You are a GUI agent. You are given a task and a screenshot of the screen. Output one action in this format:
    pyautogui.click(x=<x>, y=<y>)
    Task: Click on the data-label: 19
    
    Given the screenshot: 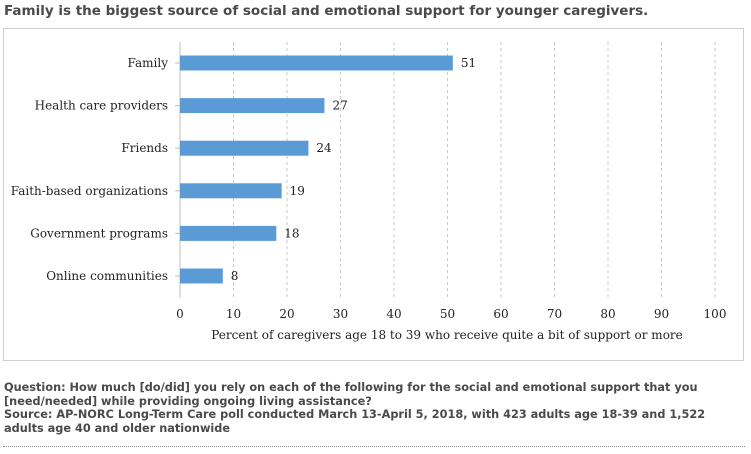 What is the action you would take?
    pyautogui.click(x=297, y=191)
    